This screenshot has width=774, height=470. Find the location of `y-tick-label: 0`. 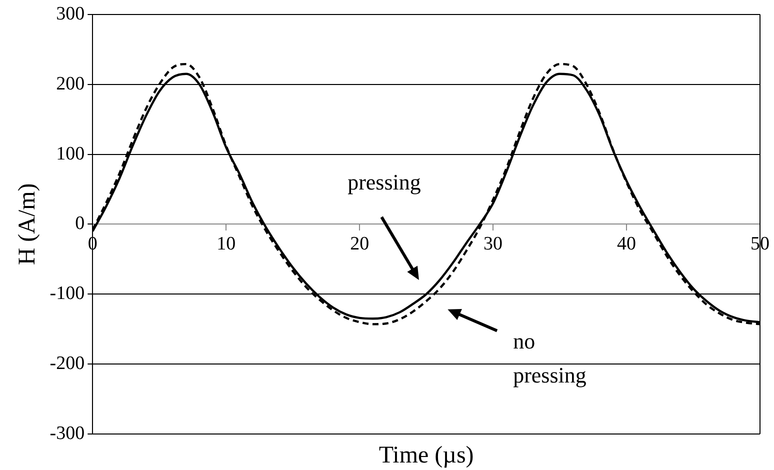

y-tick-label: 0 is located at coordinates (80, 223).